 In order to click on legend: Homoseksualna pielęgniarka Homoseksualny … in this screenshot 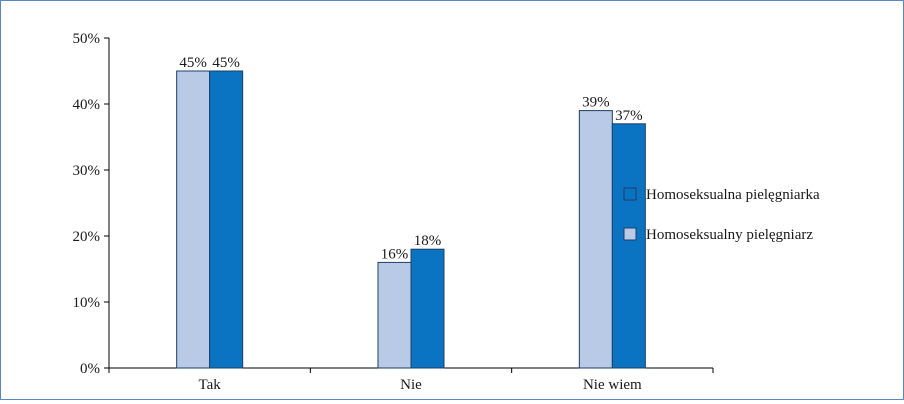, I will do `click(721, 215)`.